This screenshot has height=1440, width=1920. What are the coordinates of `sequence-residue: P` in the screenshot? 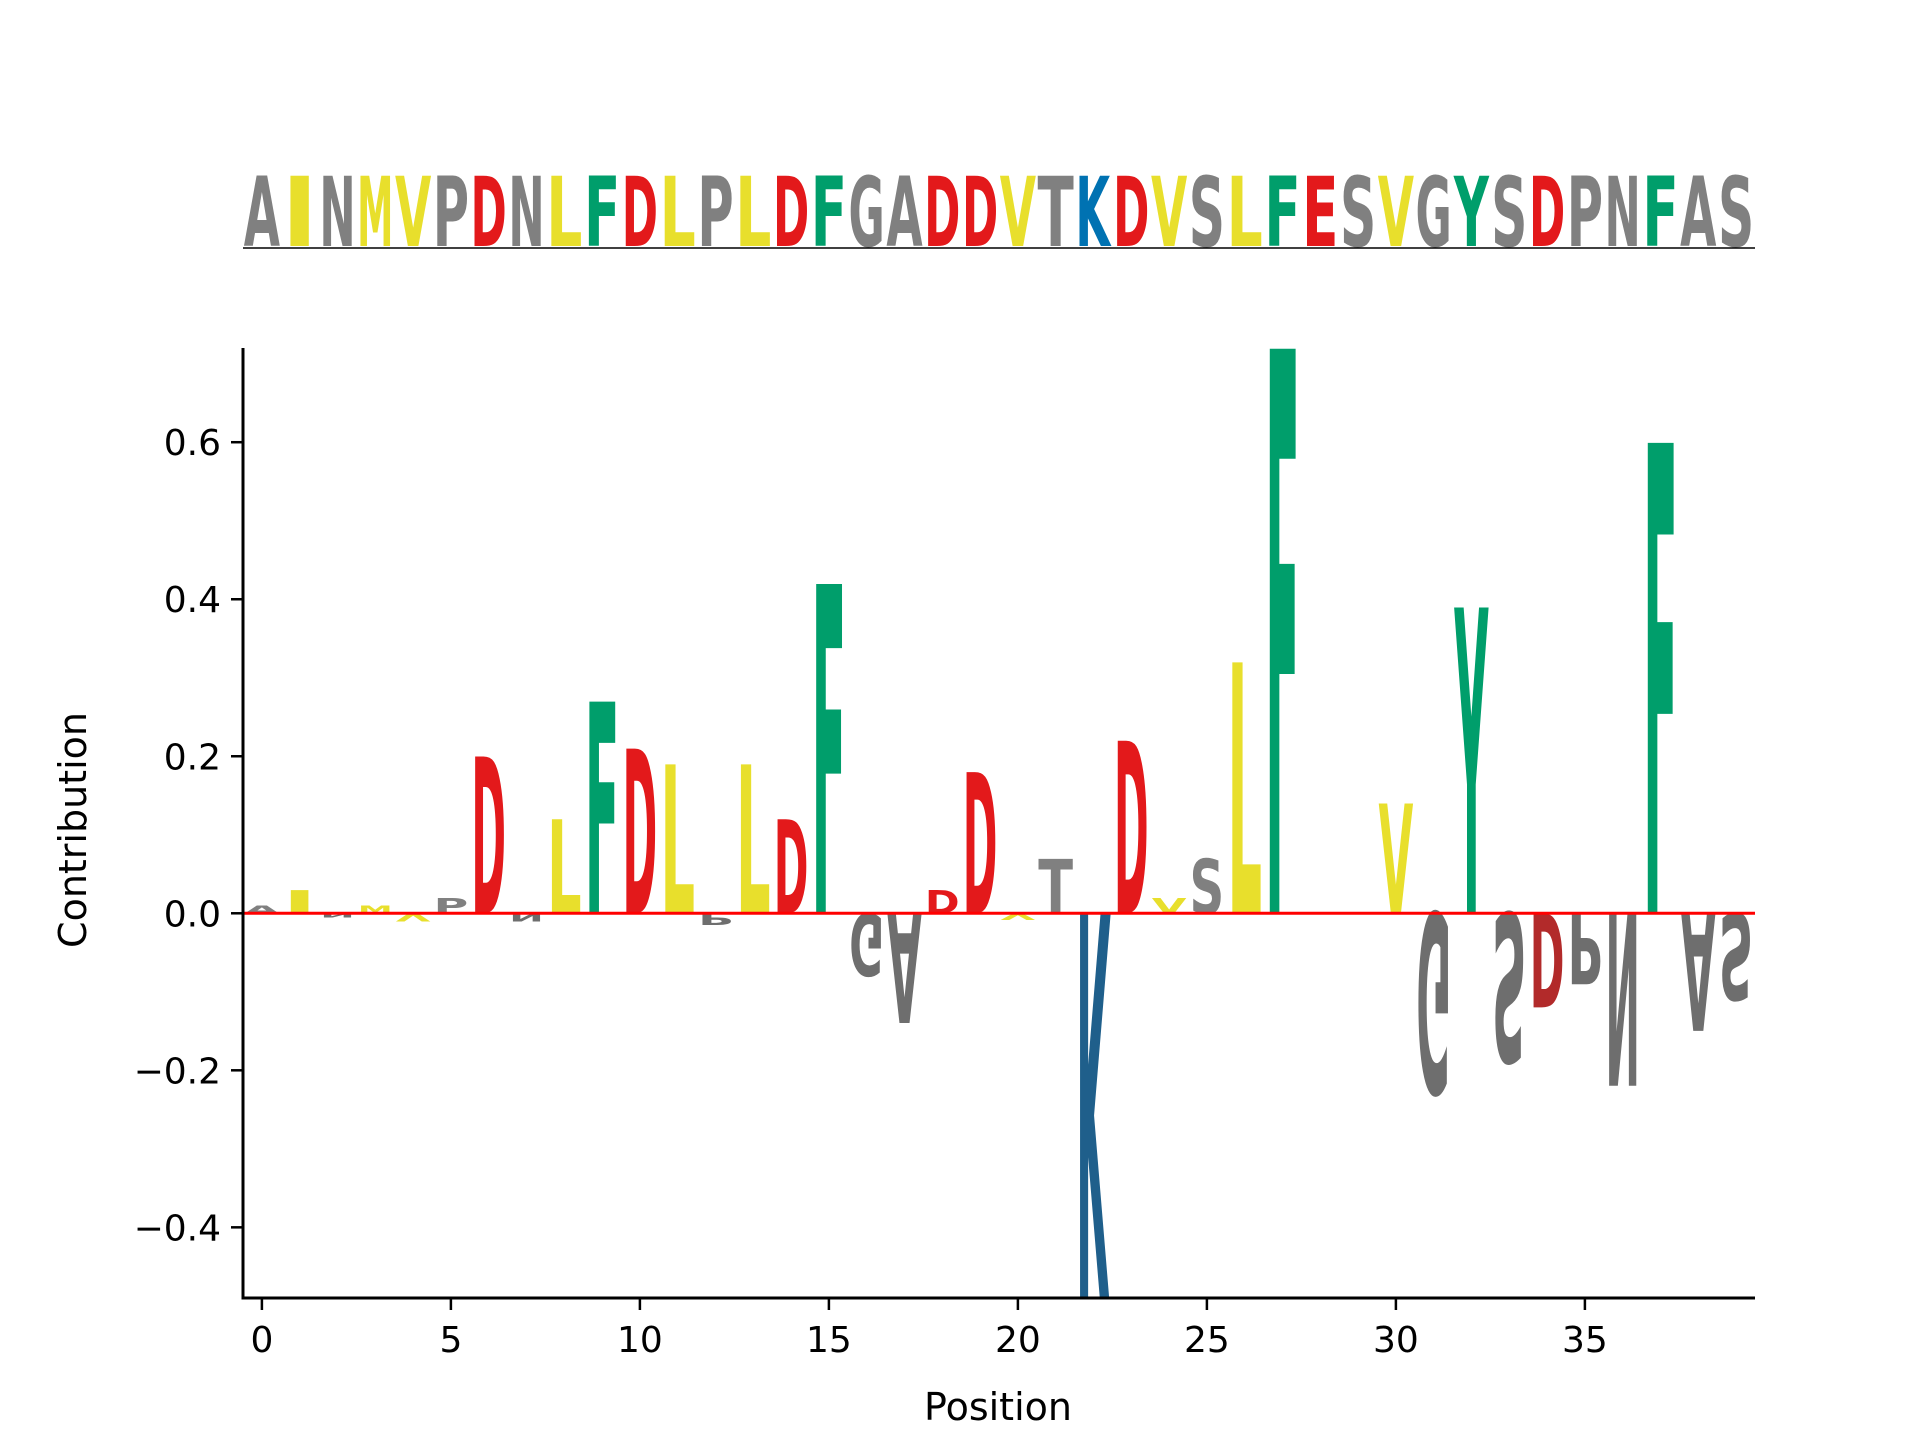 It's located at (715, 213).